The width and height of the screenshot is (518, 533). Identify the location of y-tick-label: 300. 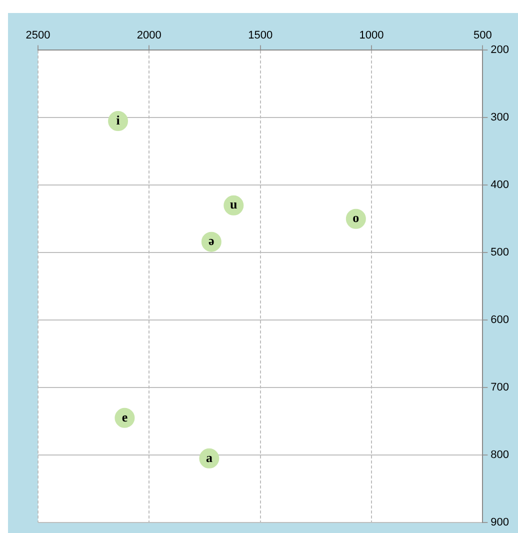
(500, 118).